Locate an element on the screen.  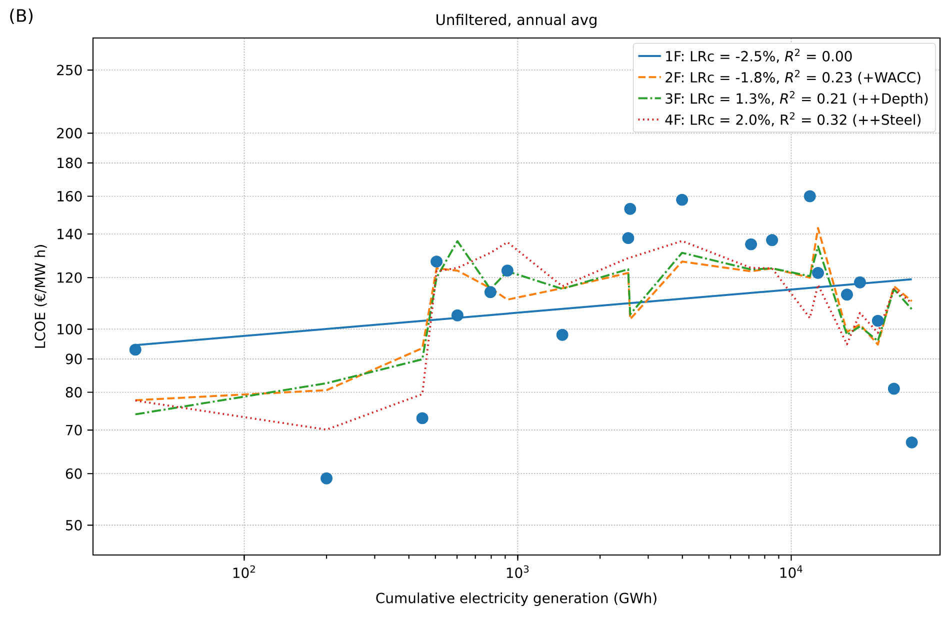
y-tick-label: 140 is located at coordinates (70, 234).